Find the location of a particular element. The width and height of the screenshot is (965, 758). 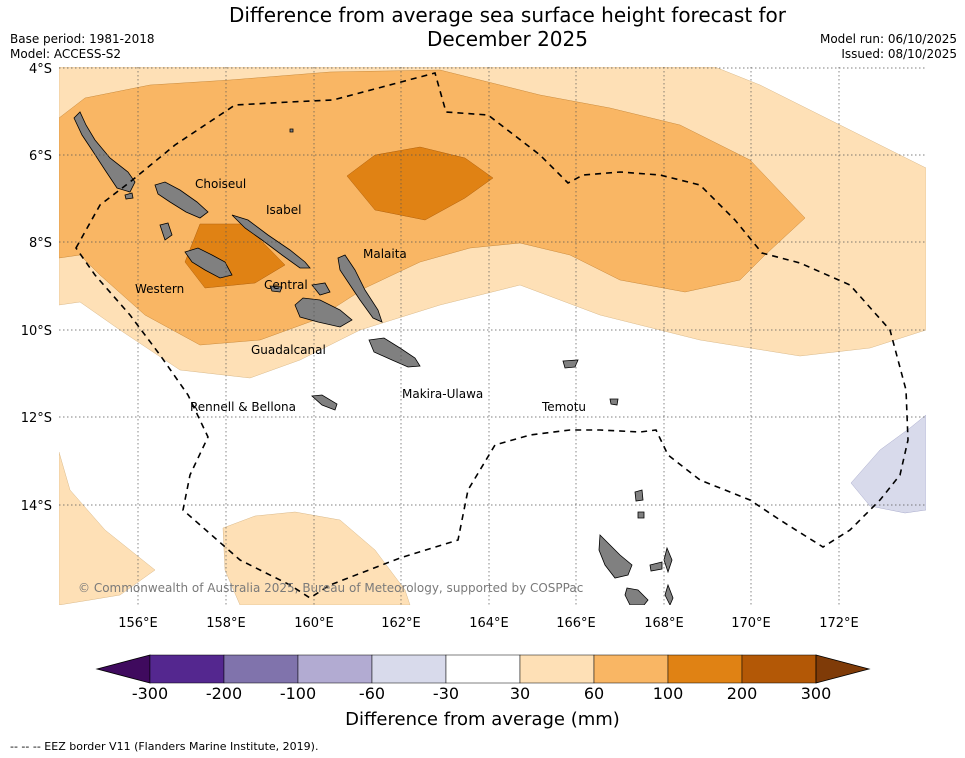

lon-label-170e: 170°E is located at coordinates (751, 623).